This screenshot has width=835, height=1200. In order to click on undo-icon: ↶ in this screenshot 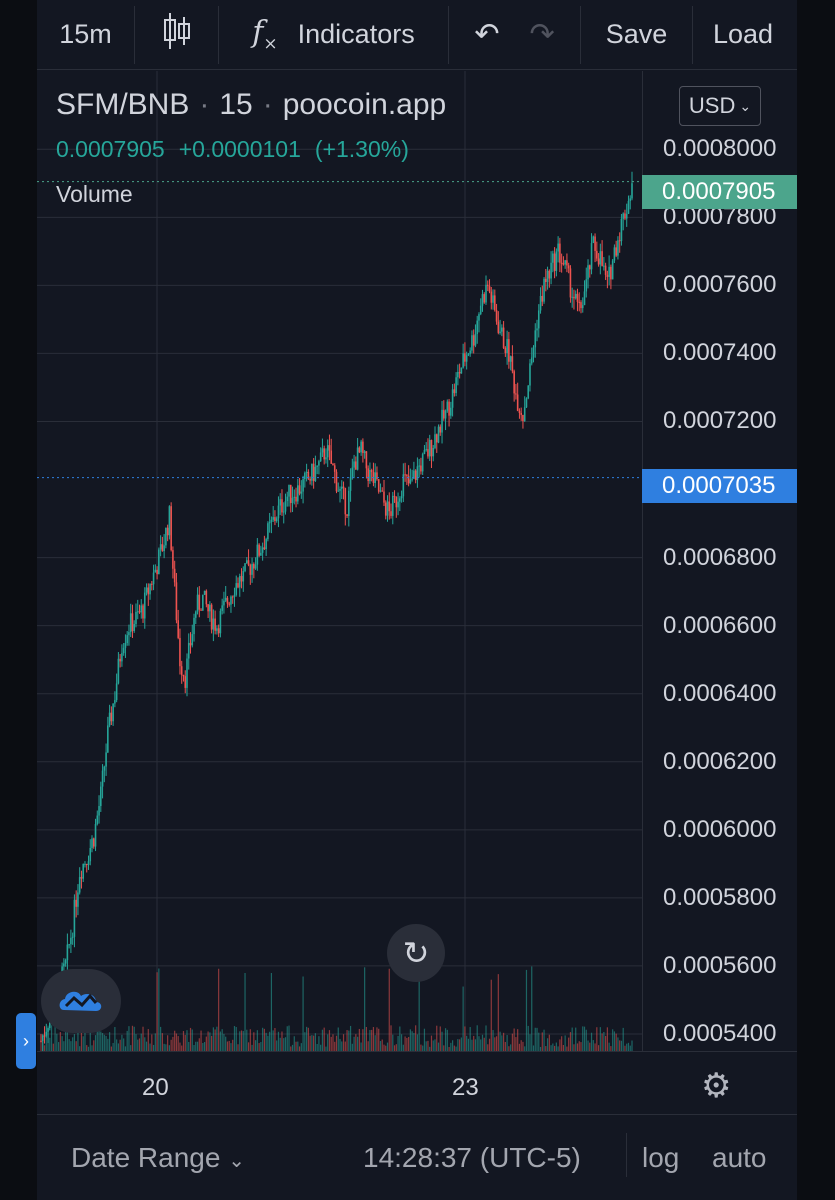, I will do `click(487, 34)`.